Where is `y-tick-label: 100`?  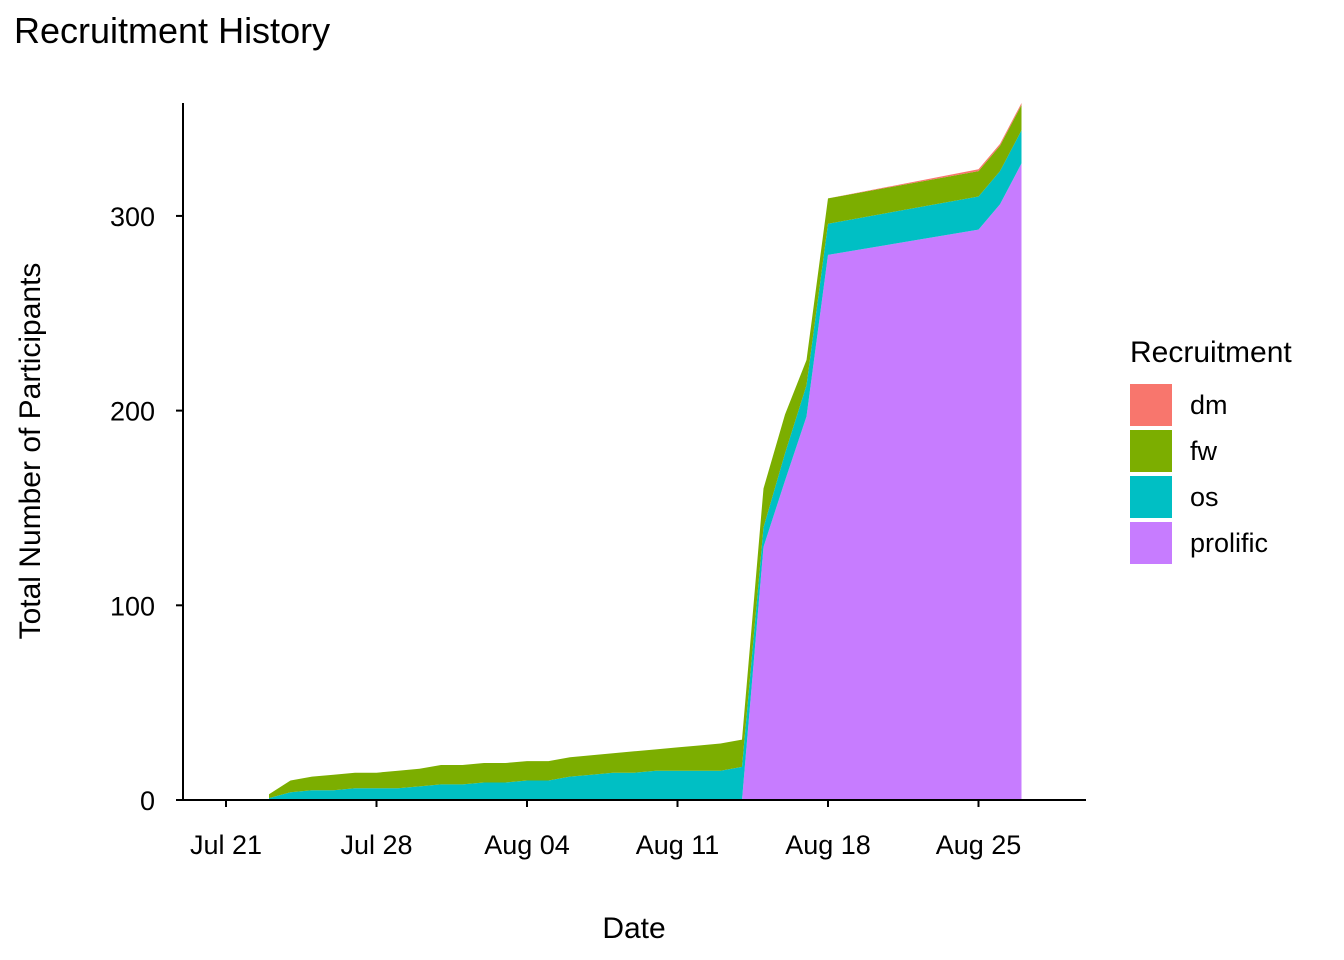
y-tick-label: 100 is located at coordinates (132, 606).